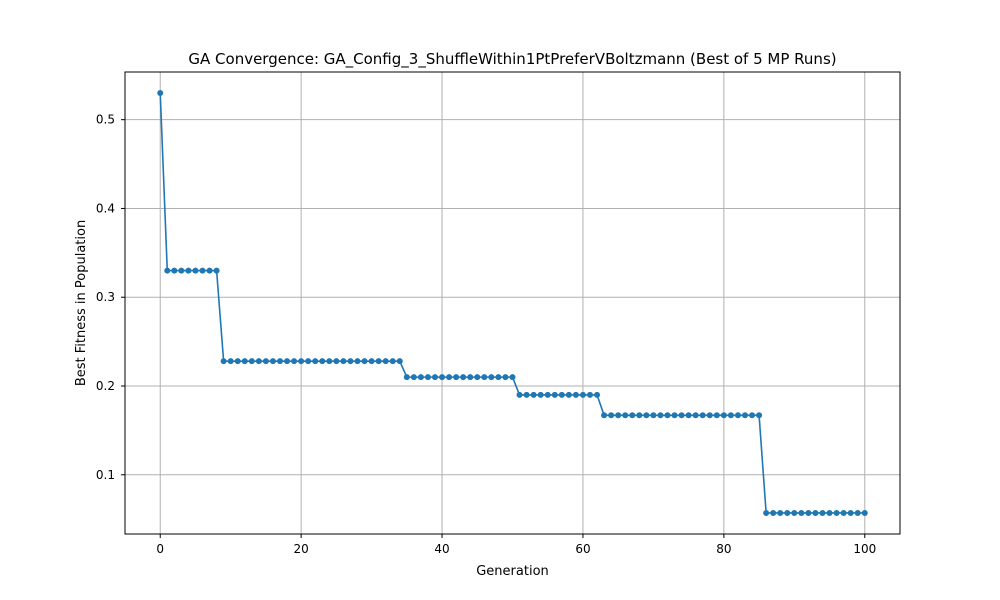  I want to click on y-tick-label: 0.3, so click(105, 297).